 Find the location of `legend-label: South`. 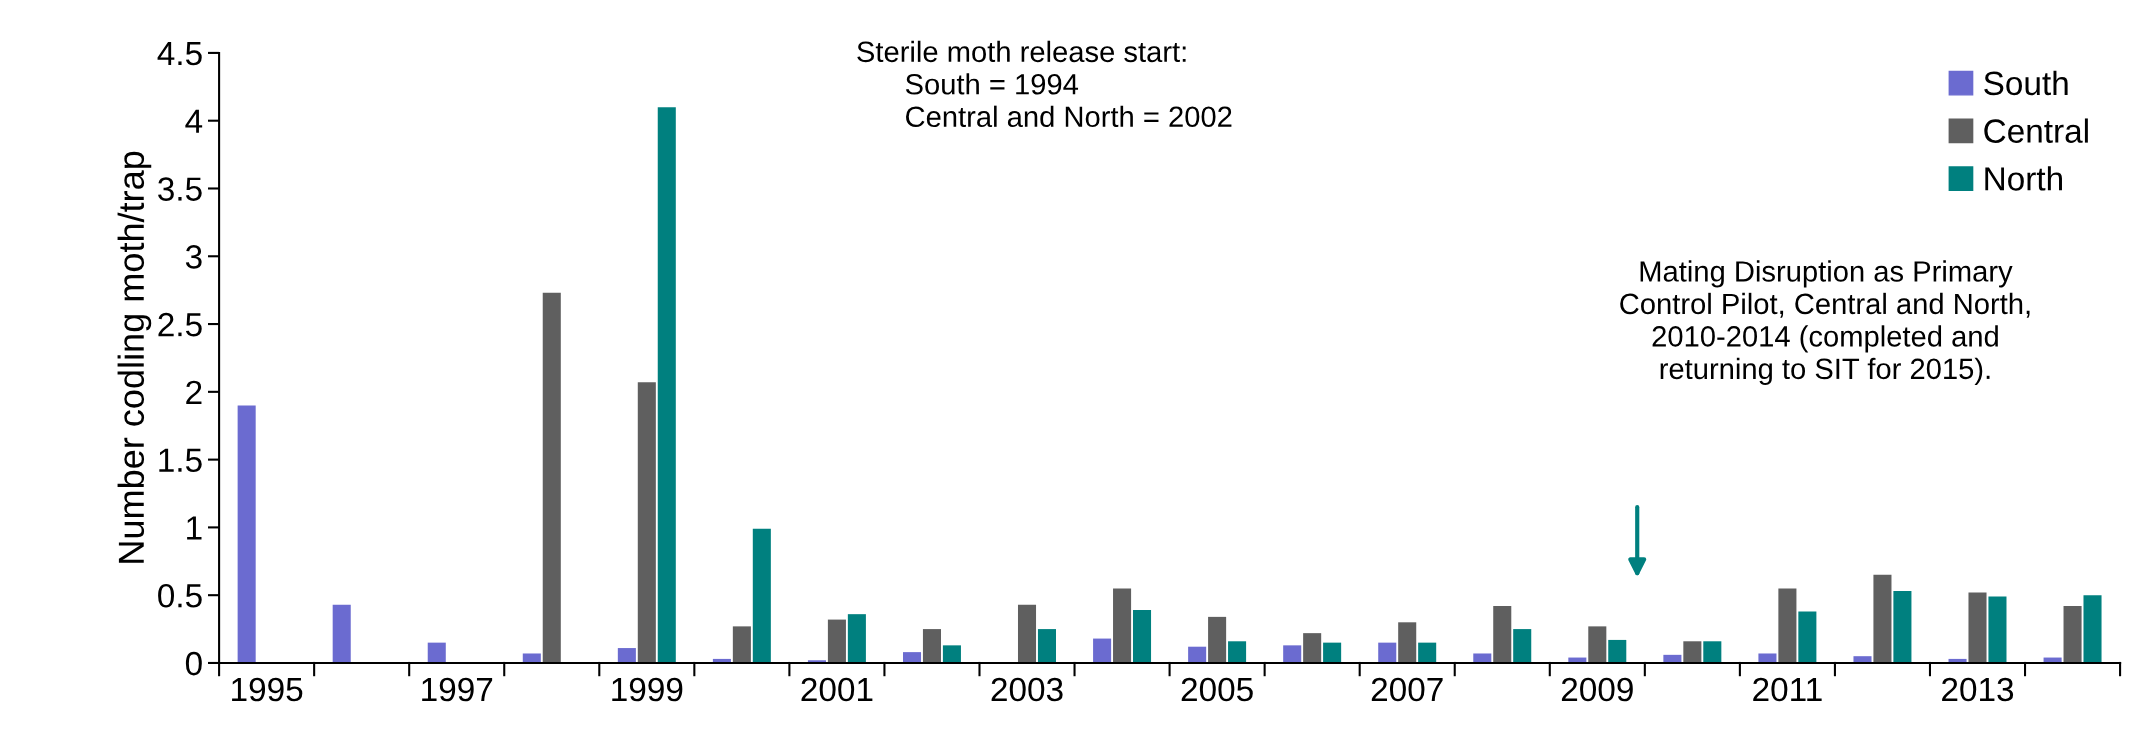

legend-label: South is located at coordinates (2026, 83).